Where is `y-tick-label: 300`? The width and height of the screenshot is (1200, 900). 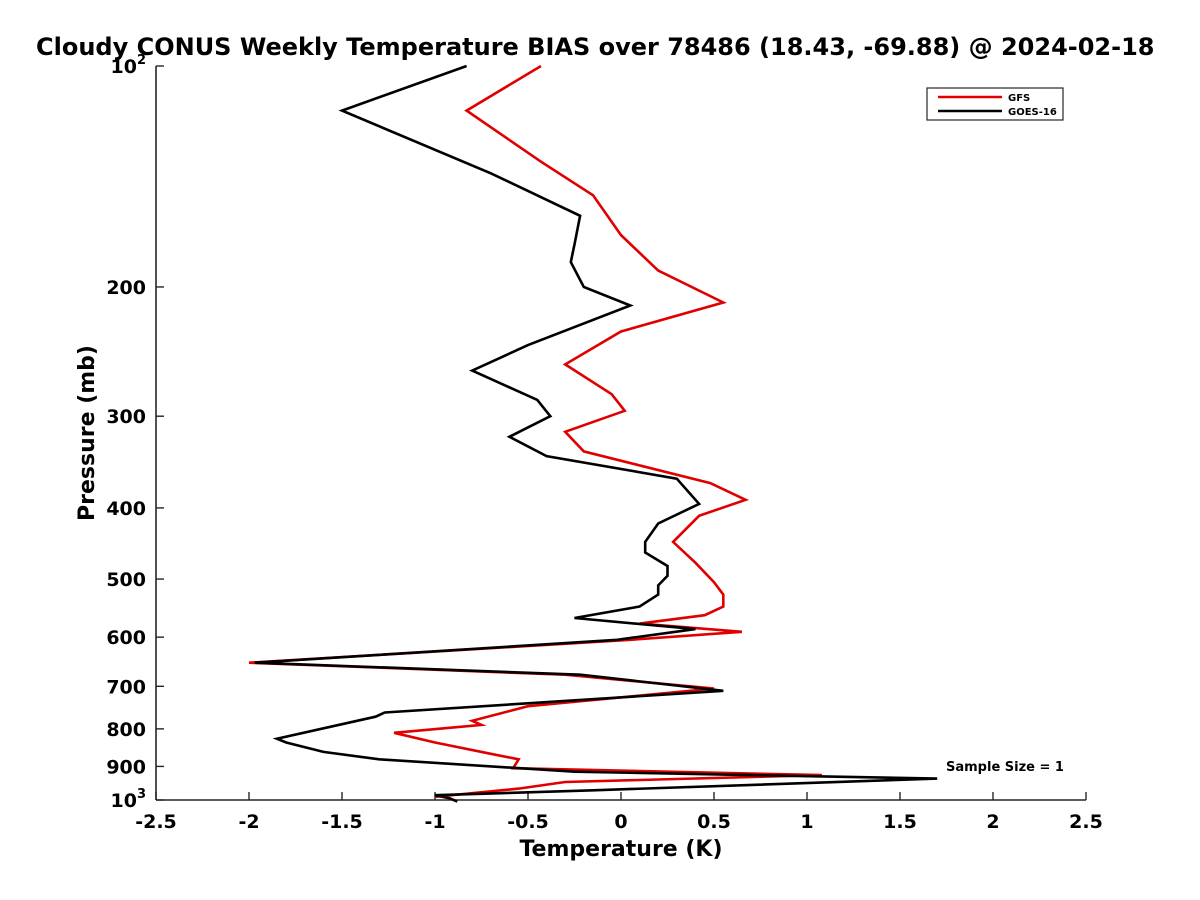 y-tick-label: 300 is located at coordinates (126, 417).